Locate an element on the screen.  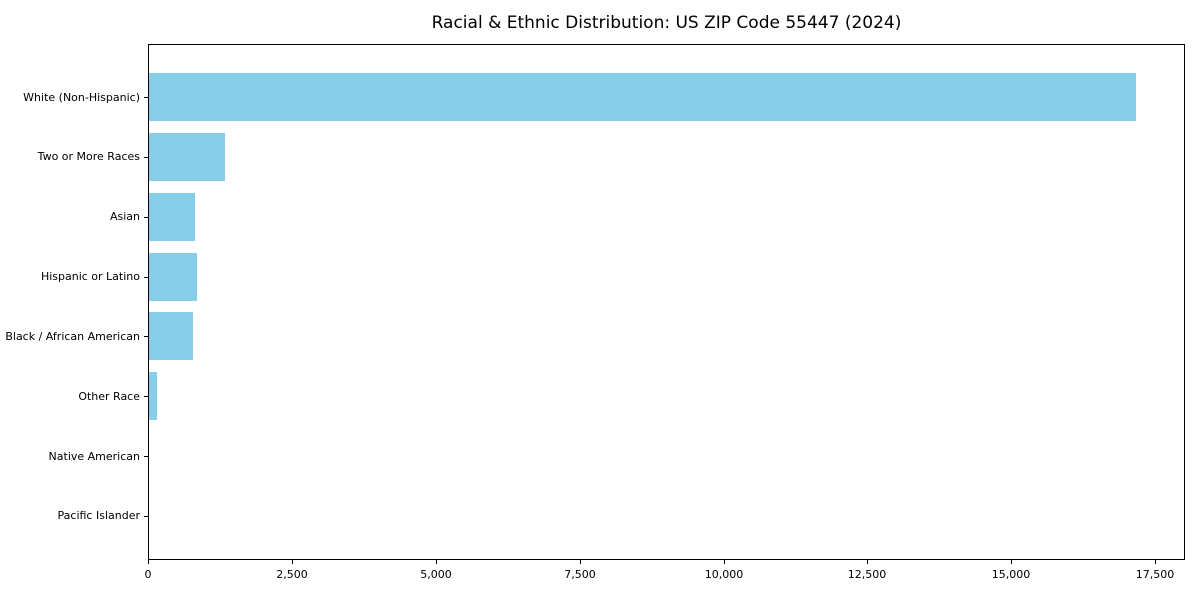
y-tick-label: Pacific Islander is located at coordinates (98, 515).